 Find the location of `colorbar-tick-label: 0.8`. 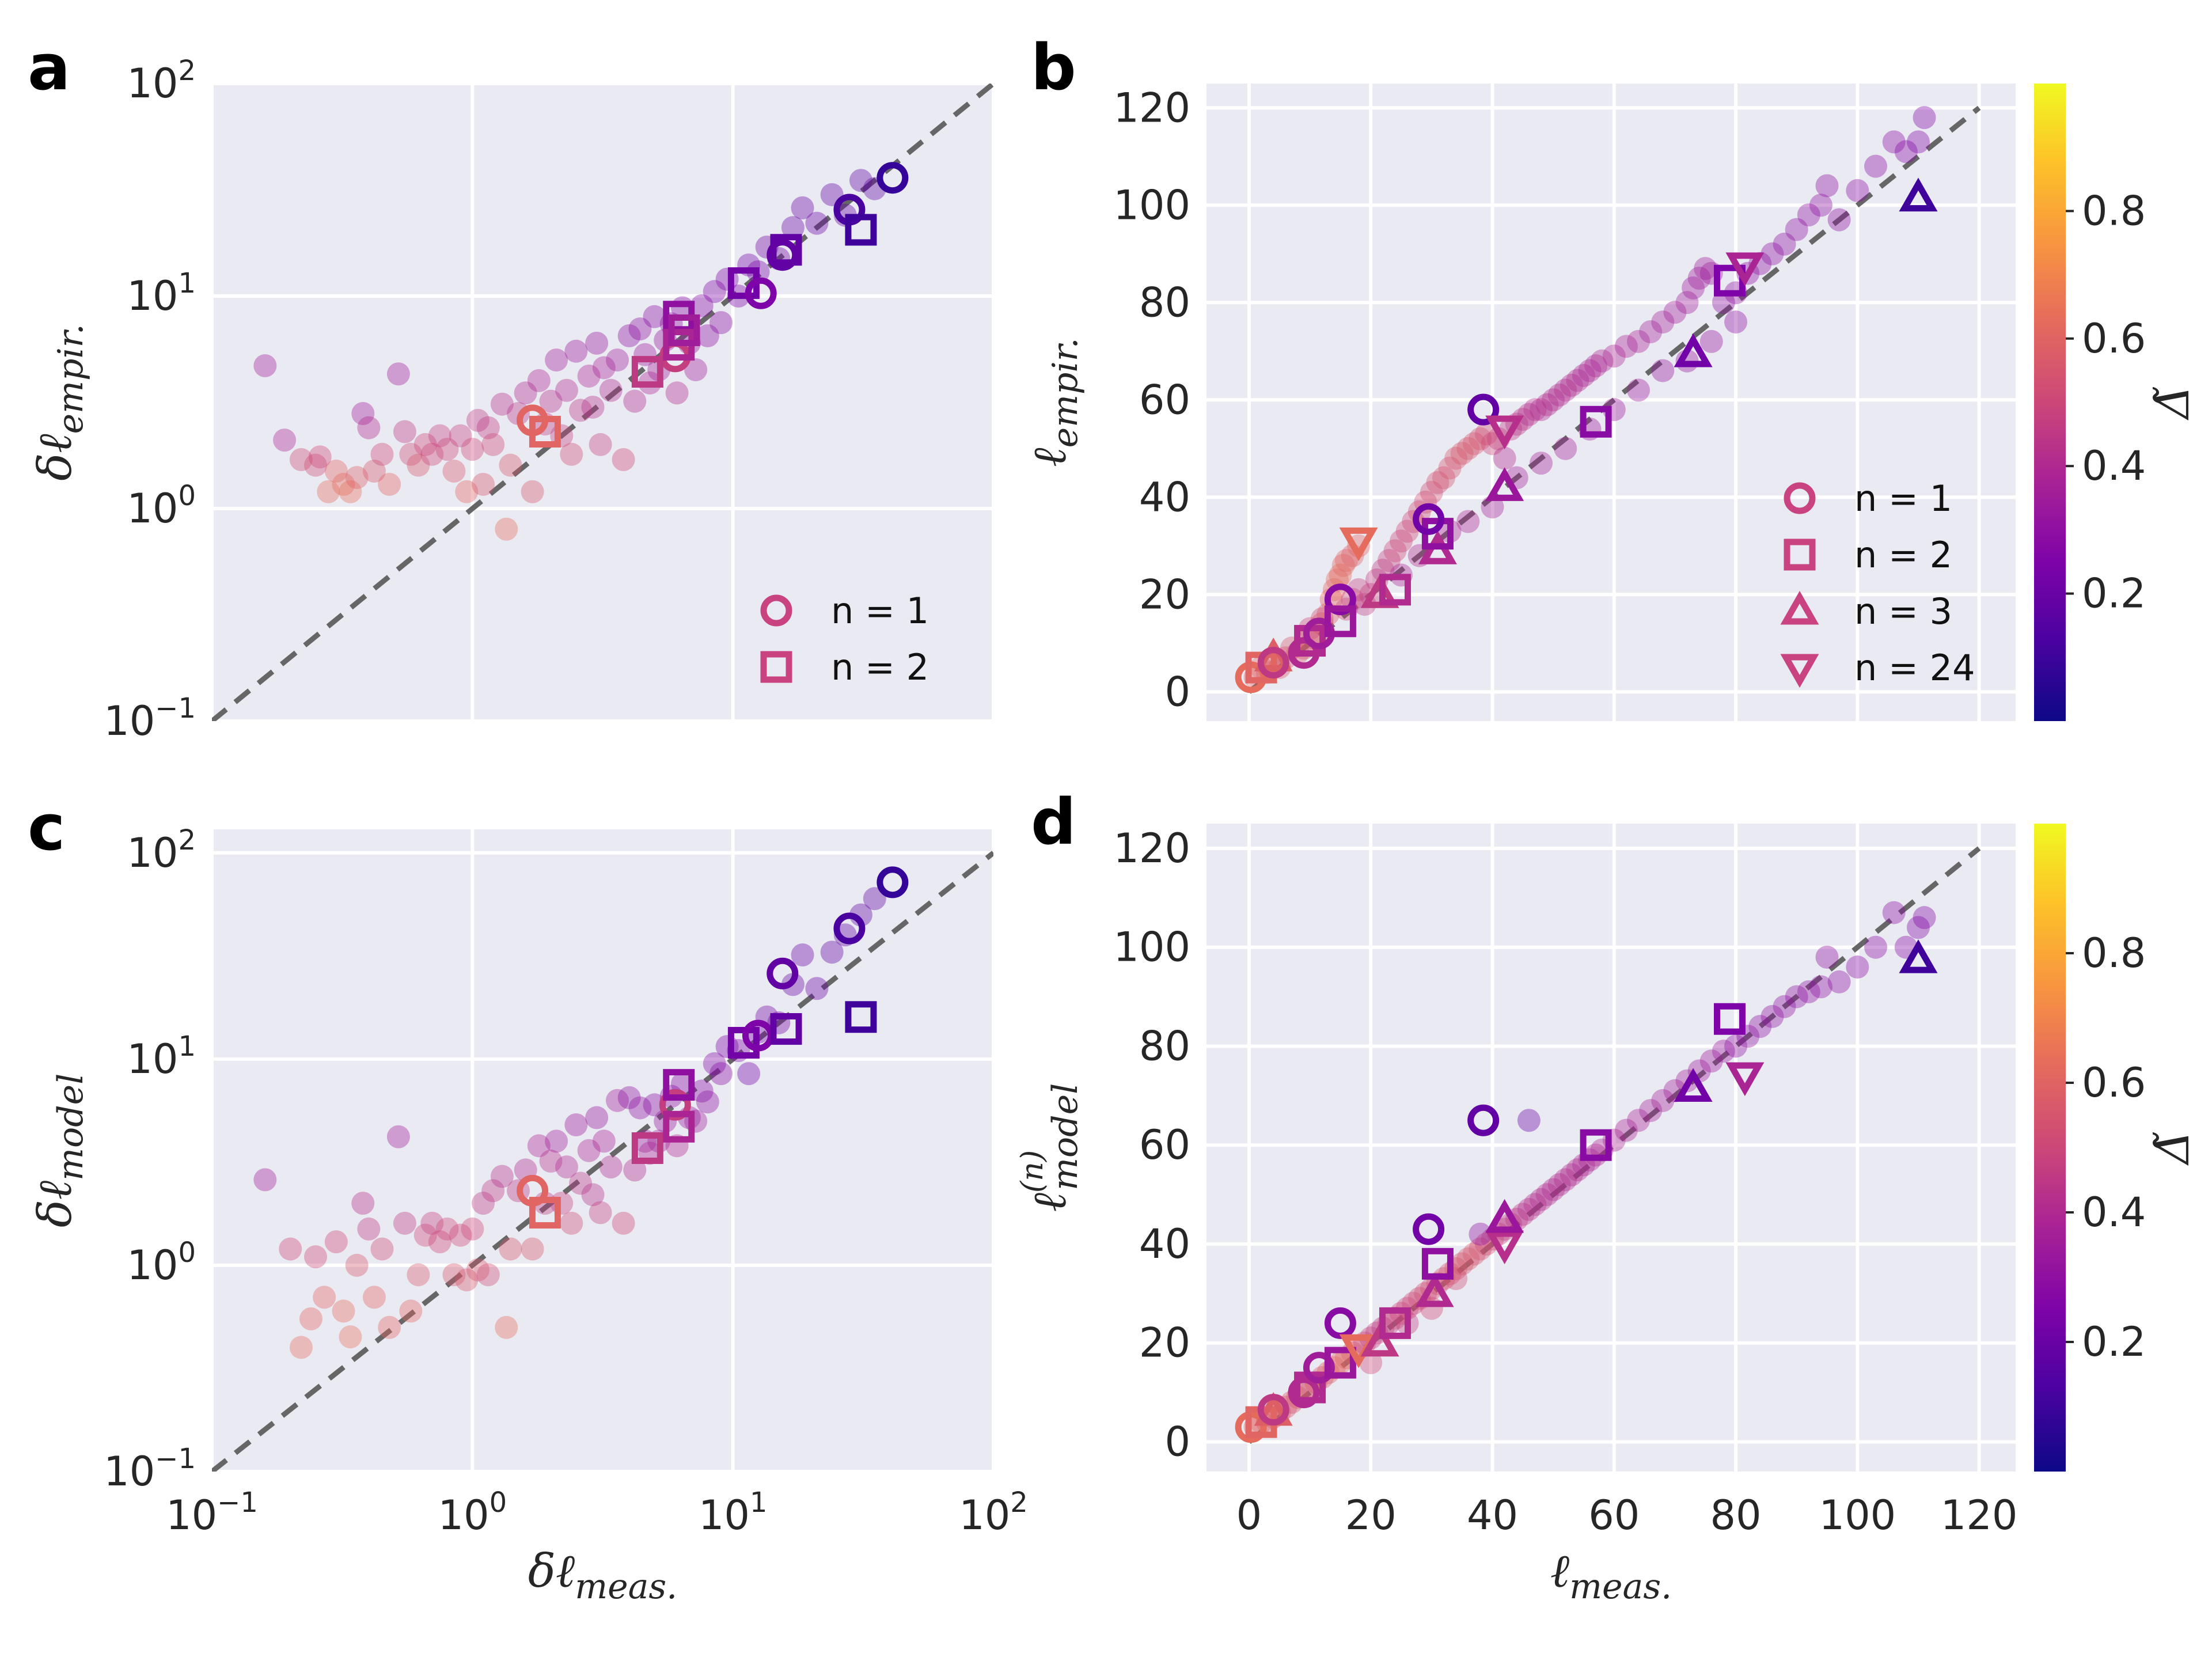

colorbar-tick-label: 0.8 is located at coordinates (2114, 953).